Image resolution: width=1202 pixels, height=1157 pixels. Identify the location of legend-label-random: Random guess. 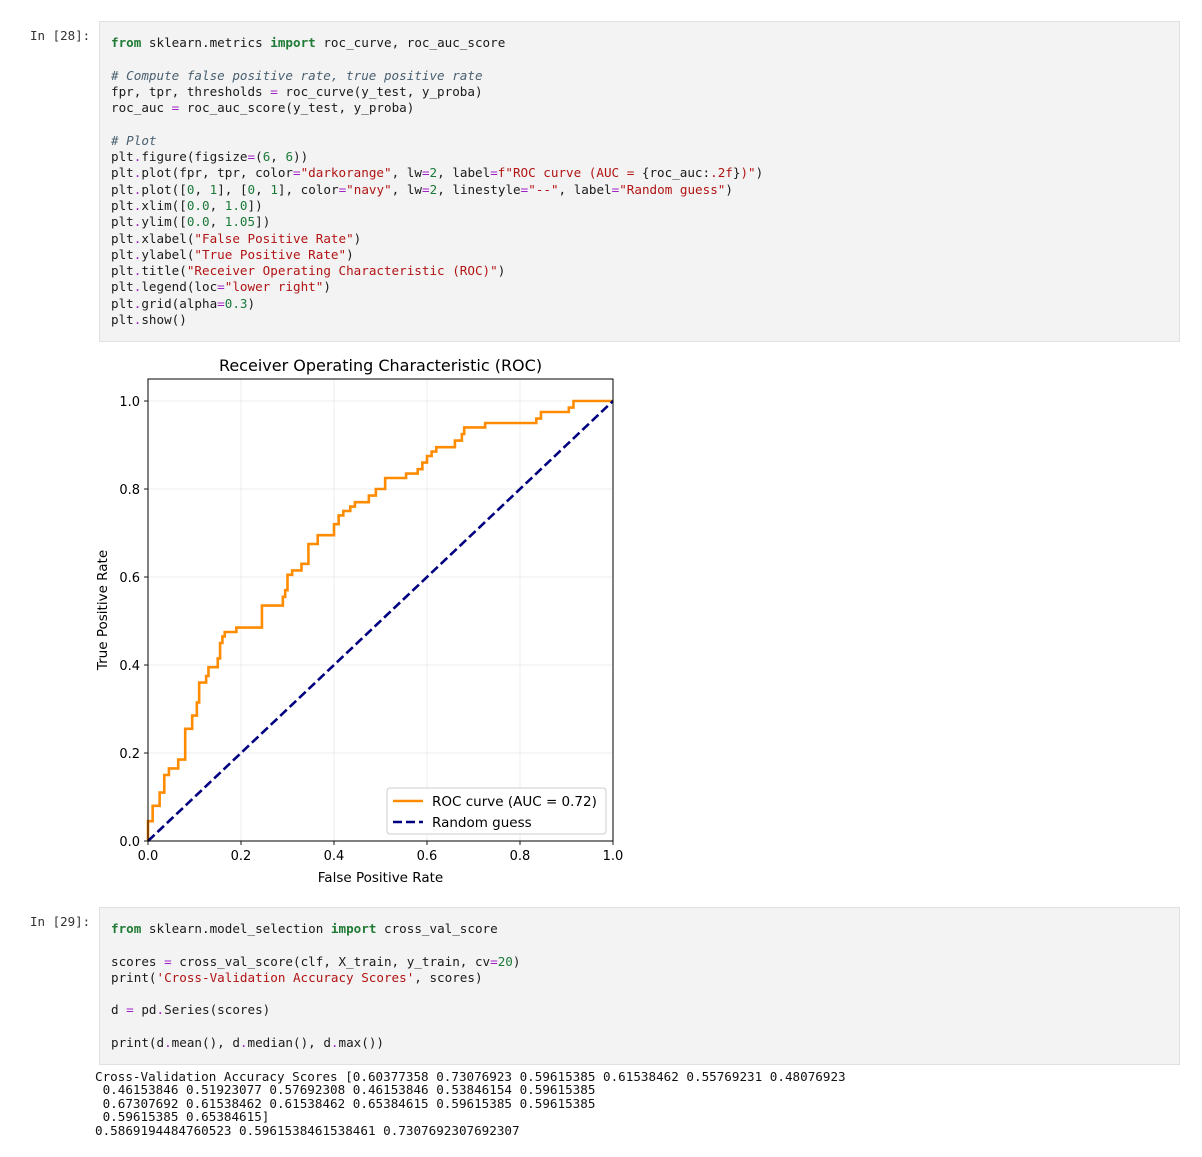
(482, 823).